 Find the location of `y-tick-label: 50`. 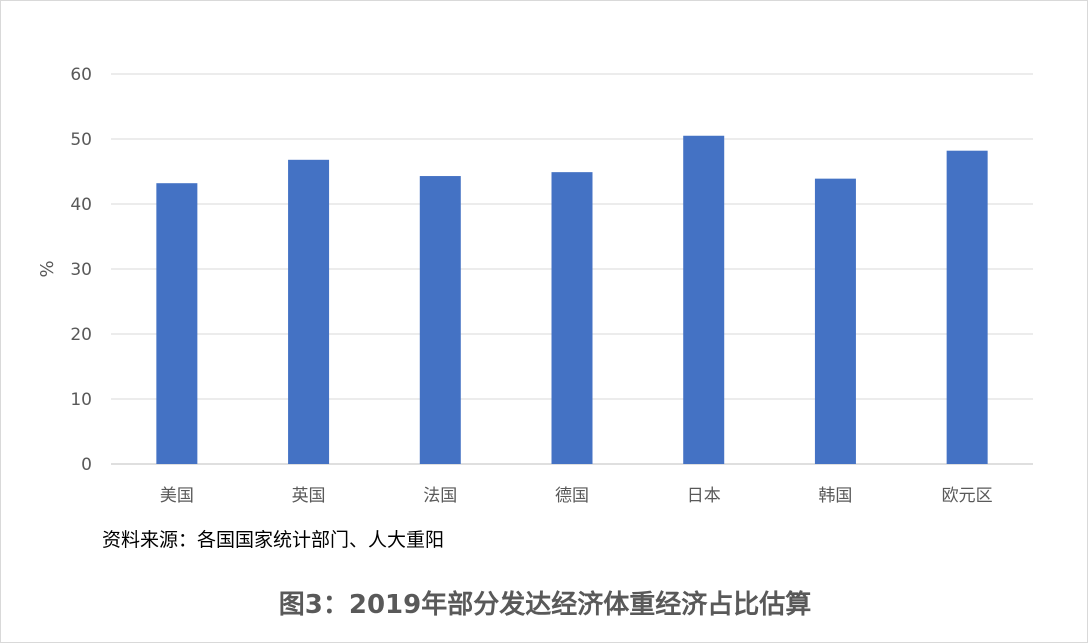

y-tick-label: 50 is located at coordinates (81, 140).